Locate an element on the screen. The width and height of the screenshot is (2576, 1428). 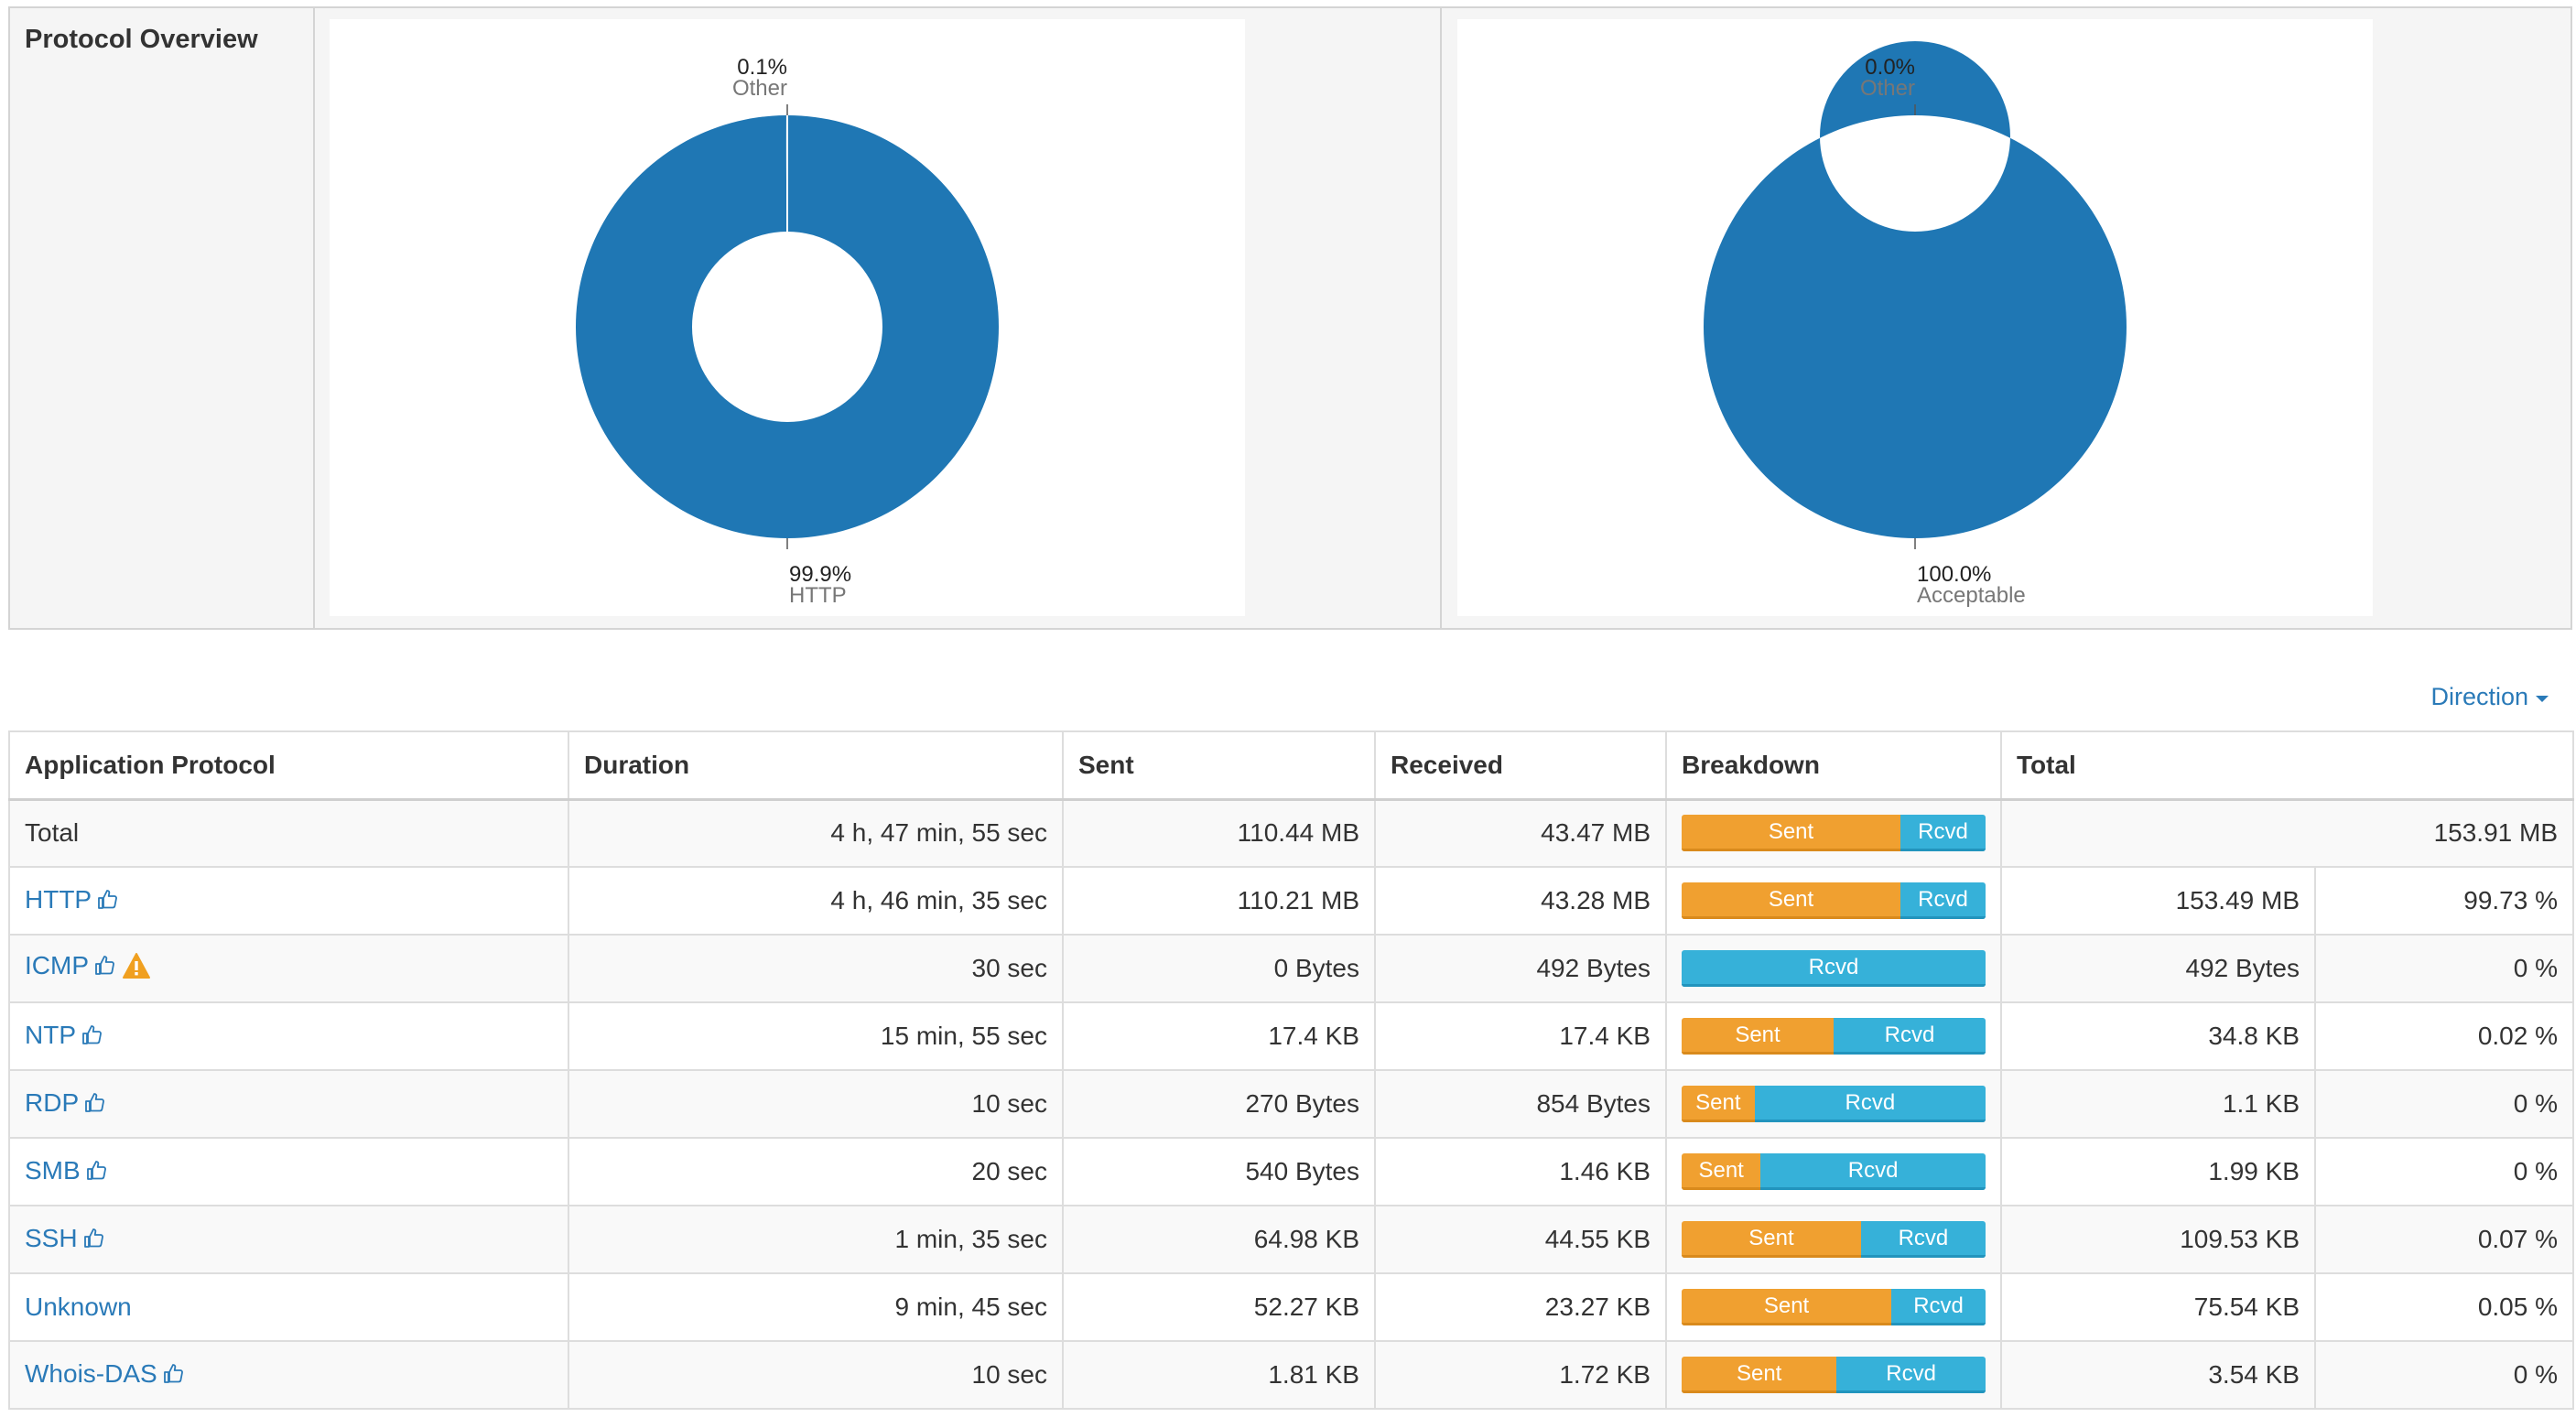
total-cell: 153.49 MB is located at coordinates (2158, 901).